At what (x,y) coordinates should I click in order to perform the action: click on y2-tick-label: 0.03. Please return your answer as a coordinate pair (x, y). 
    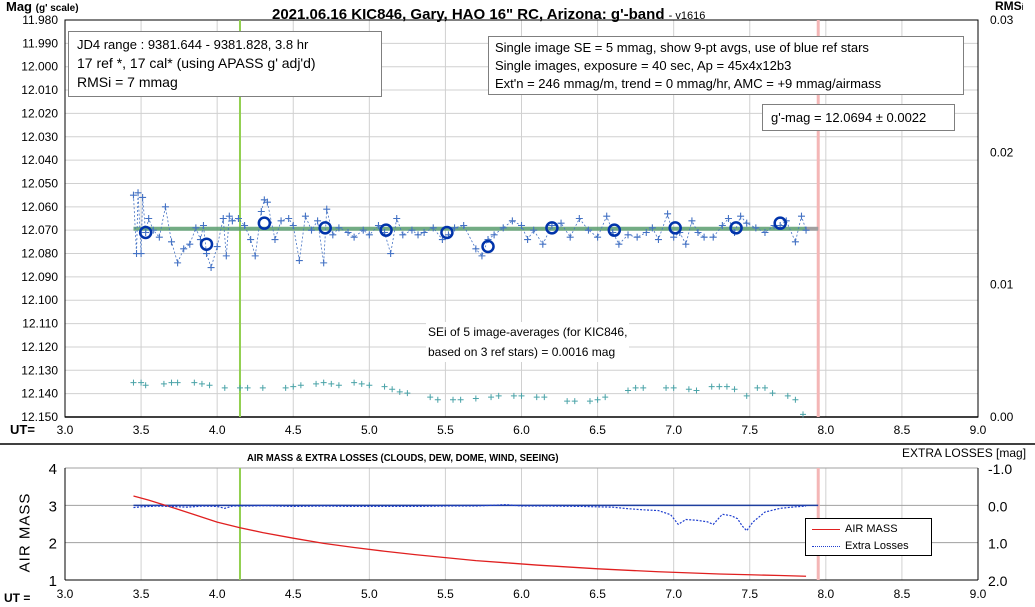
    Looking at the image, I should click on (1002, 20).